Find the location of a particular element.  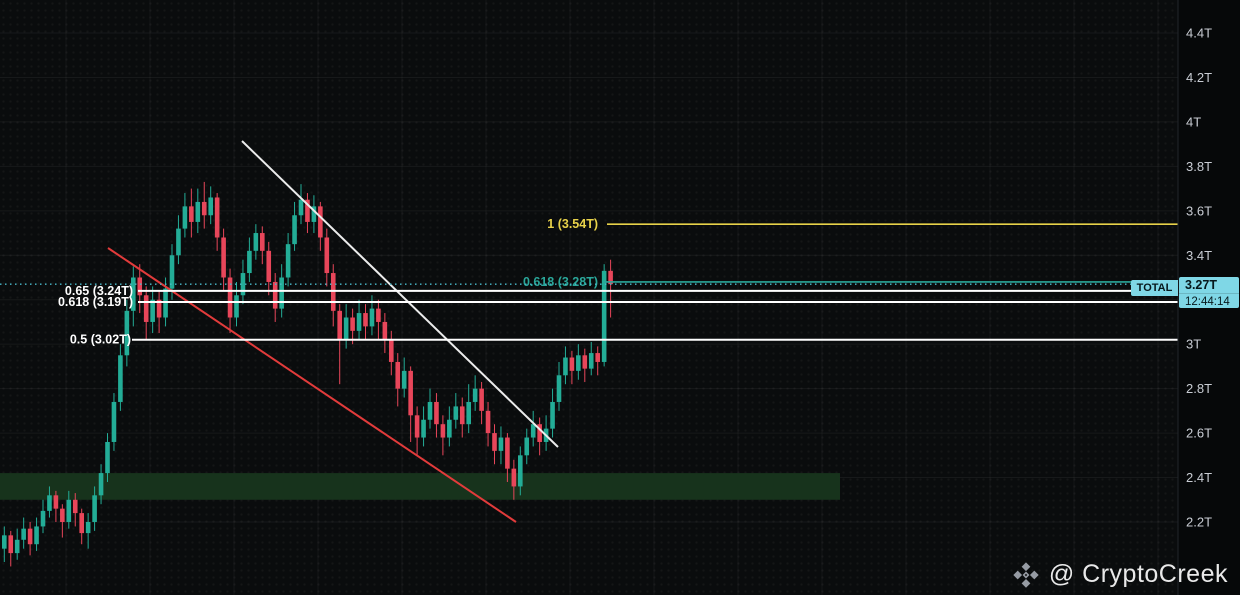

white-trendline is located at coordinates (400, 294).